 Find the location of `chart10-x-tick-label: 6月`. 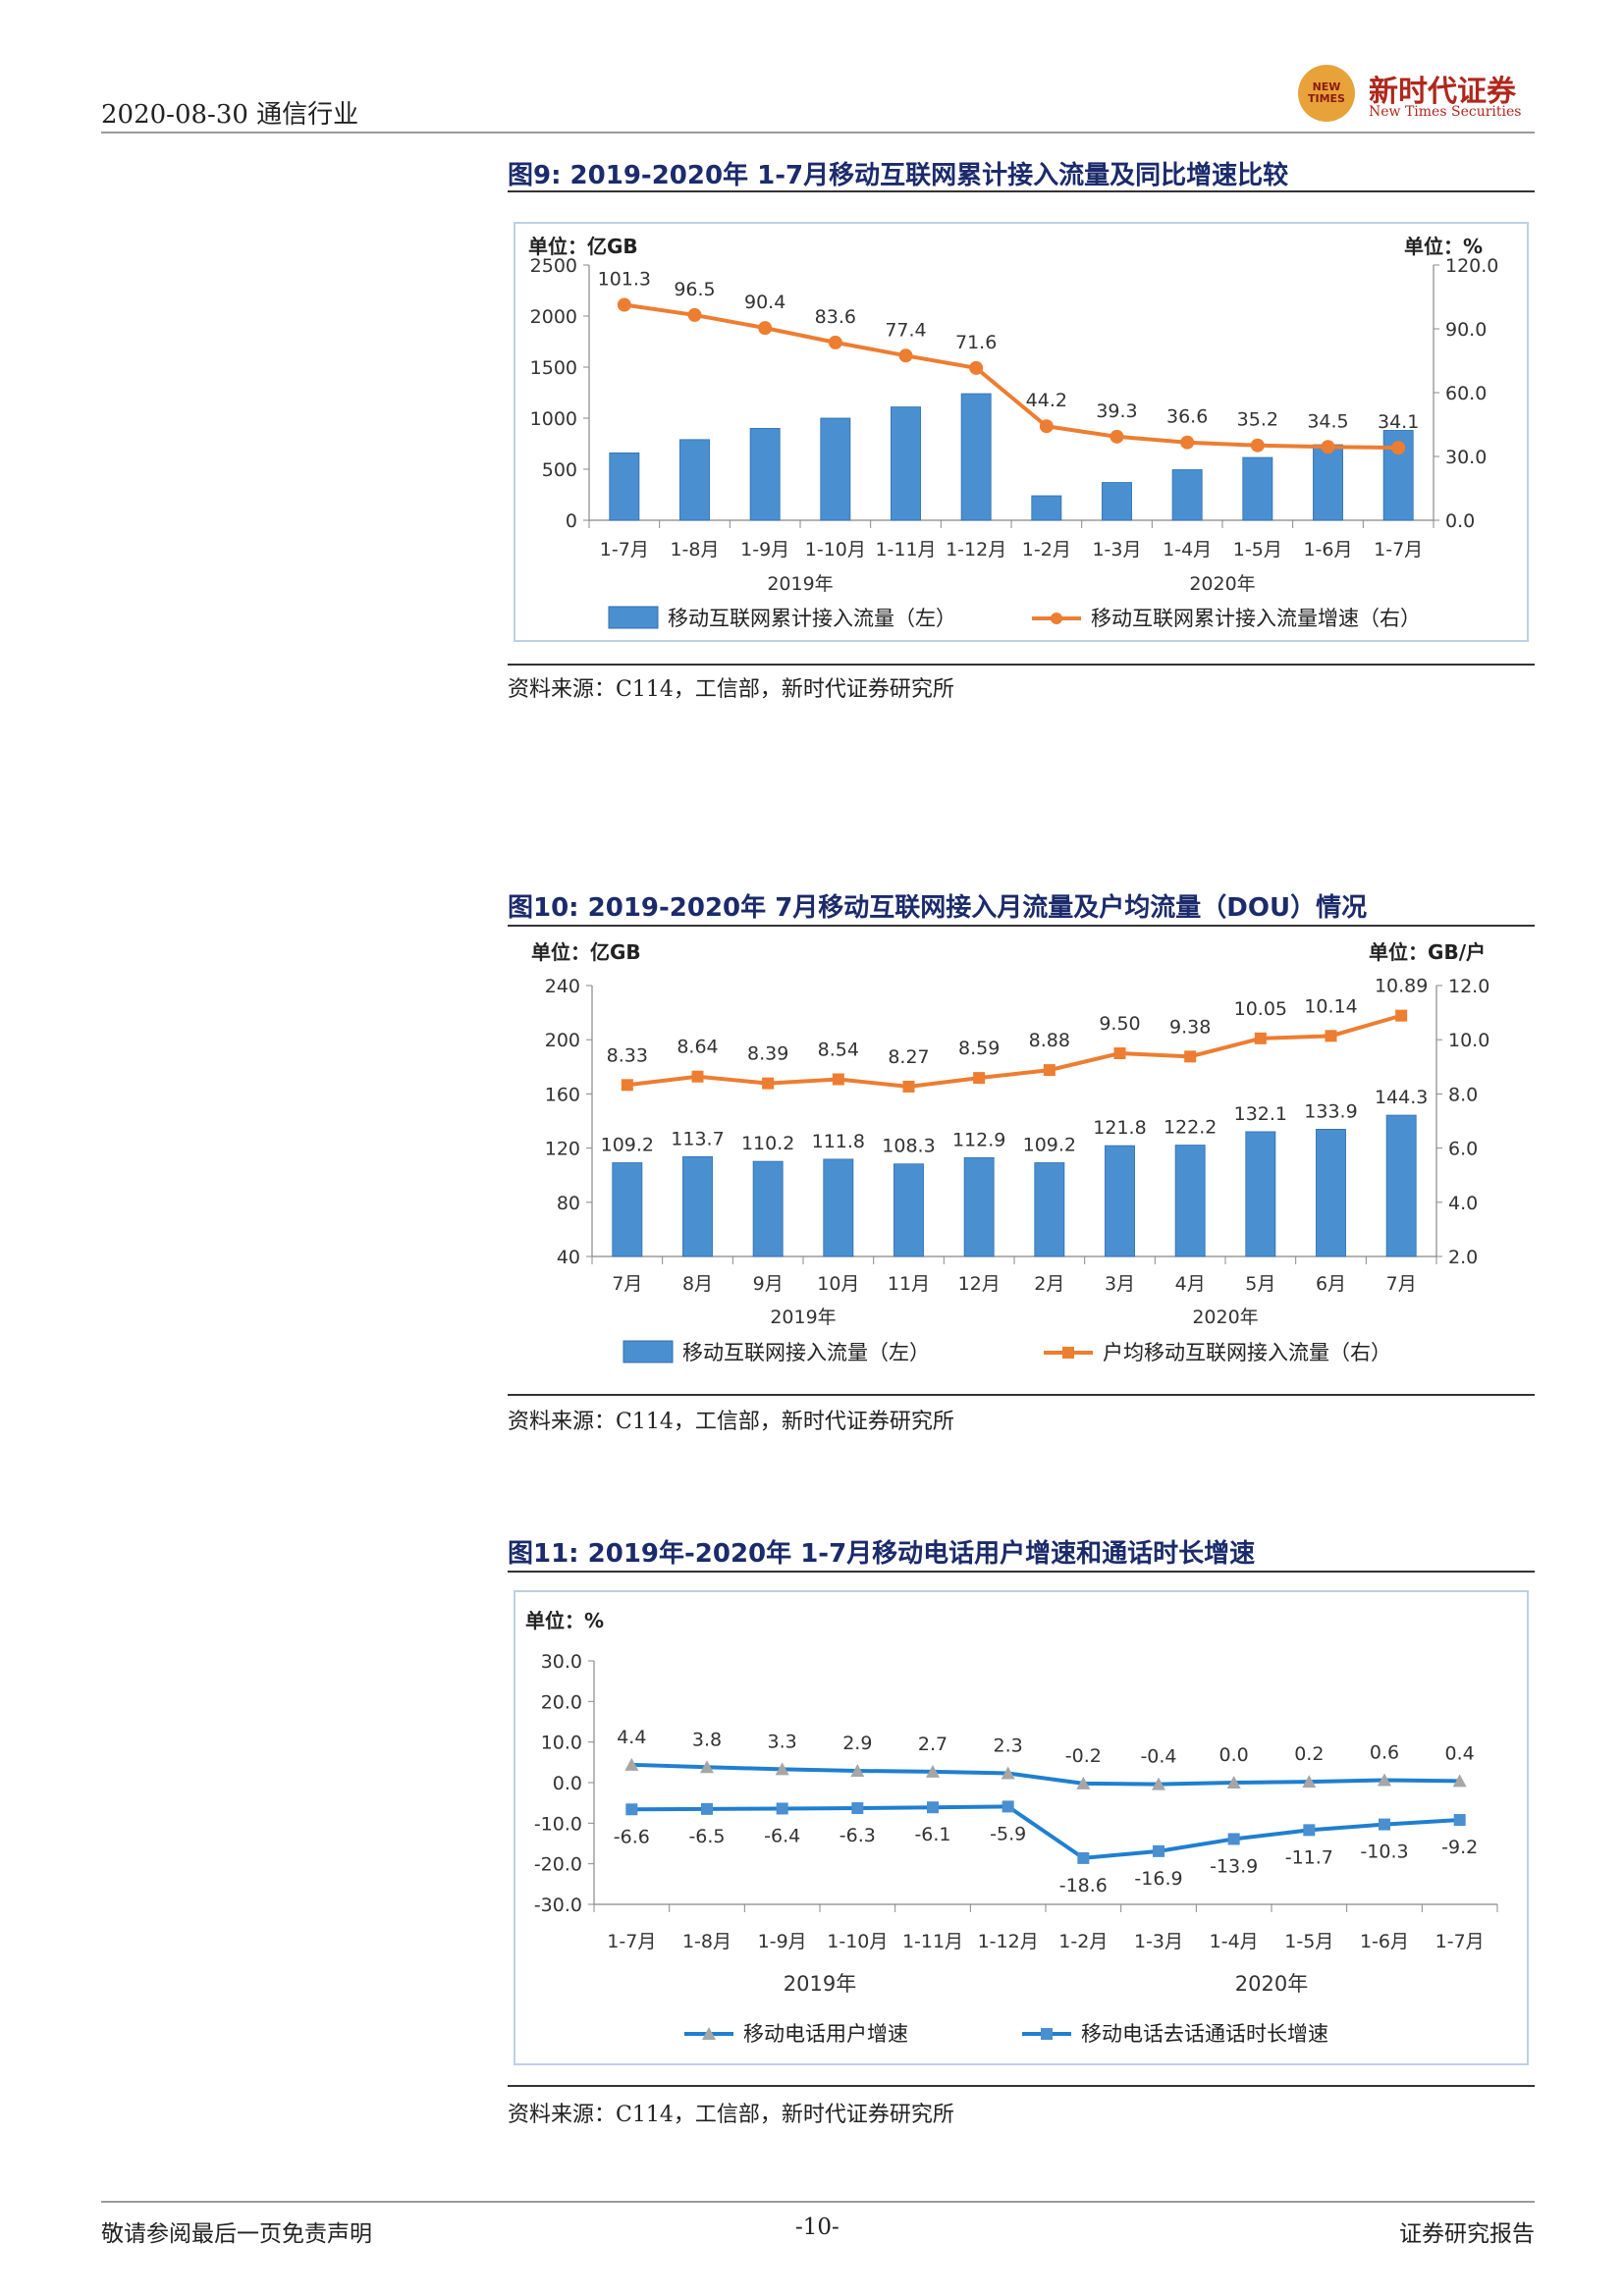

chart10-x-tick-label: 6月 is located at coordinates (1331, 1284).